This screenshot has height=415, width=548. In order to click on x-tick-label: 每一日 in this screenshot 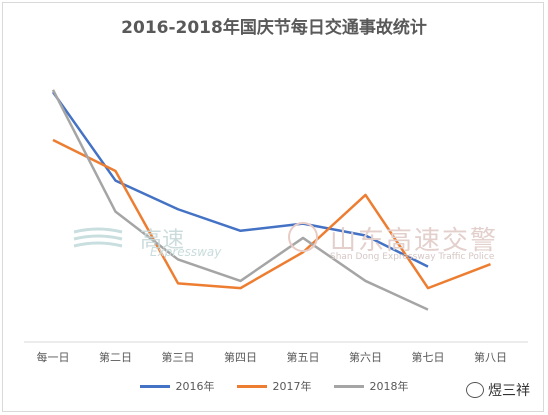, I will do `click(53, 357)`.